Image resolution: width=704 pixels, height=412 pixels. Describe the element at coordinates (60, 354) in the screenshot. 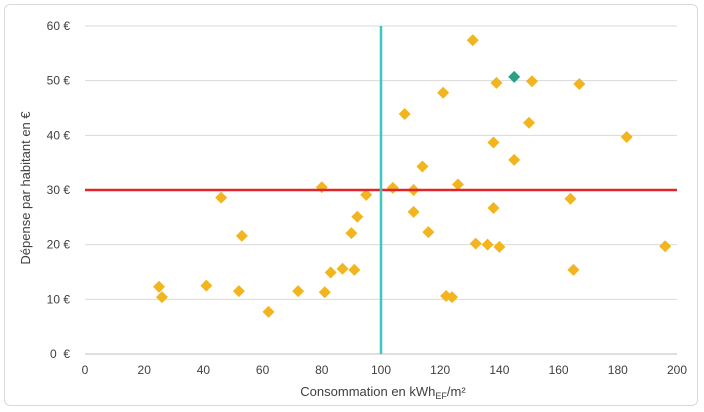

I see `y-tick-label: 0 €` at that location.